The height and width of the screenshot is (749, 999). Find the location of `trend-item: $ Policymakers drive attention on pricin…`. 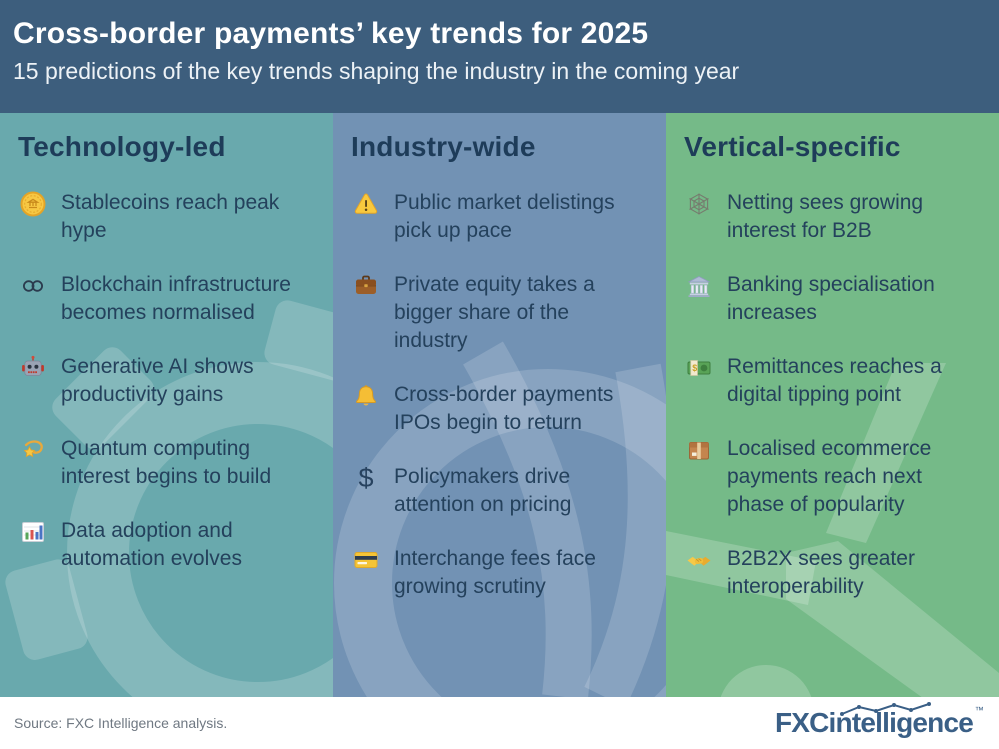

trend-item: $ Policymakers drive attention on pricin… is located at coordinates (508, 491).